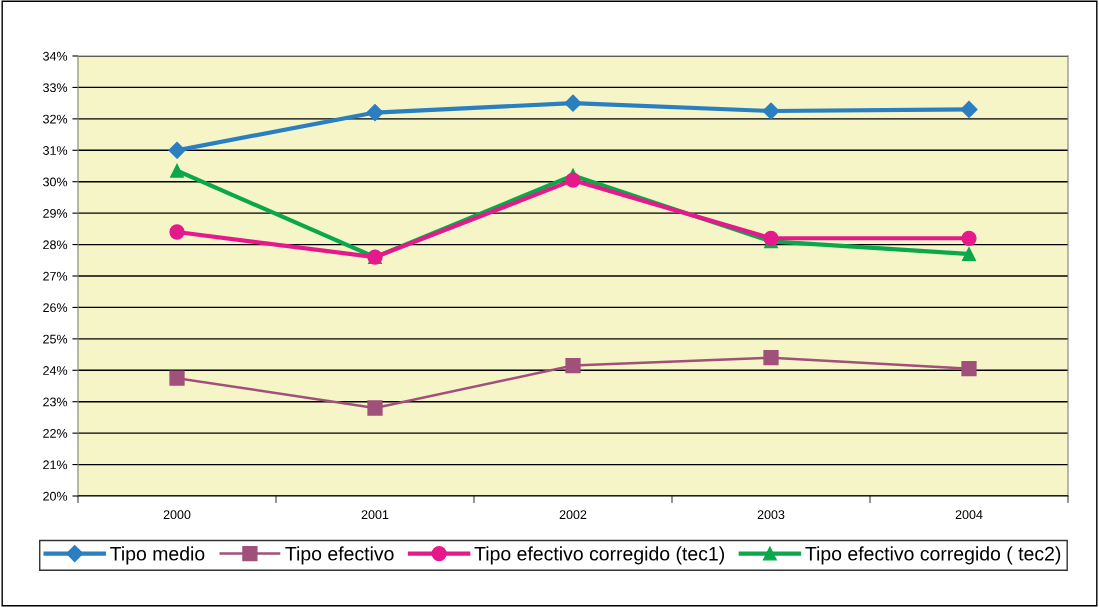 This screenshot has width=1099, height=607. Describe the element at coordinates (55, 88) in the screenshot. I see `y-tick-label: 33%` at that location.